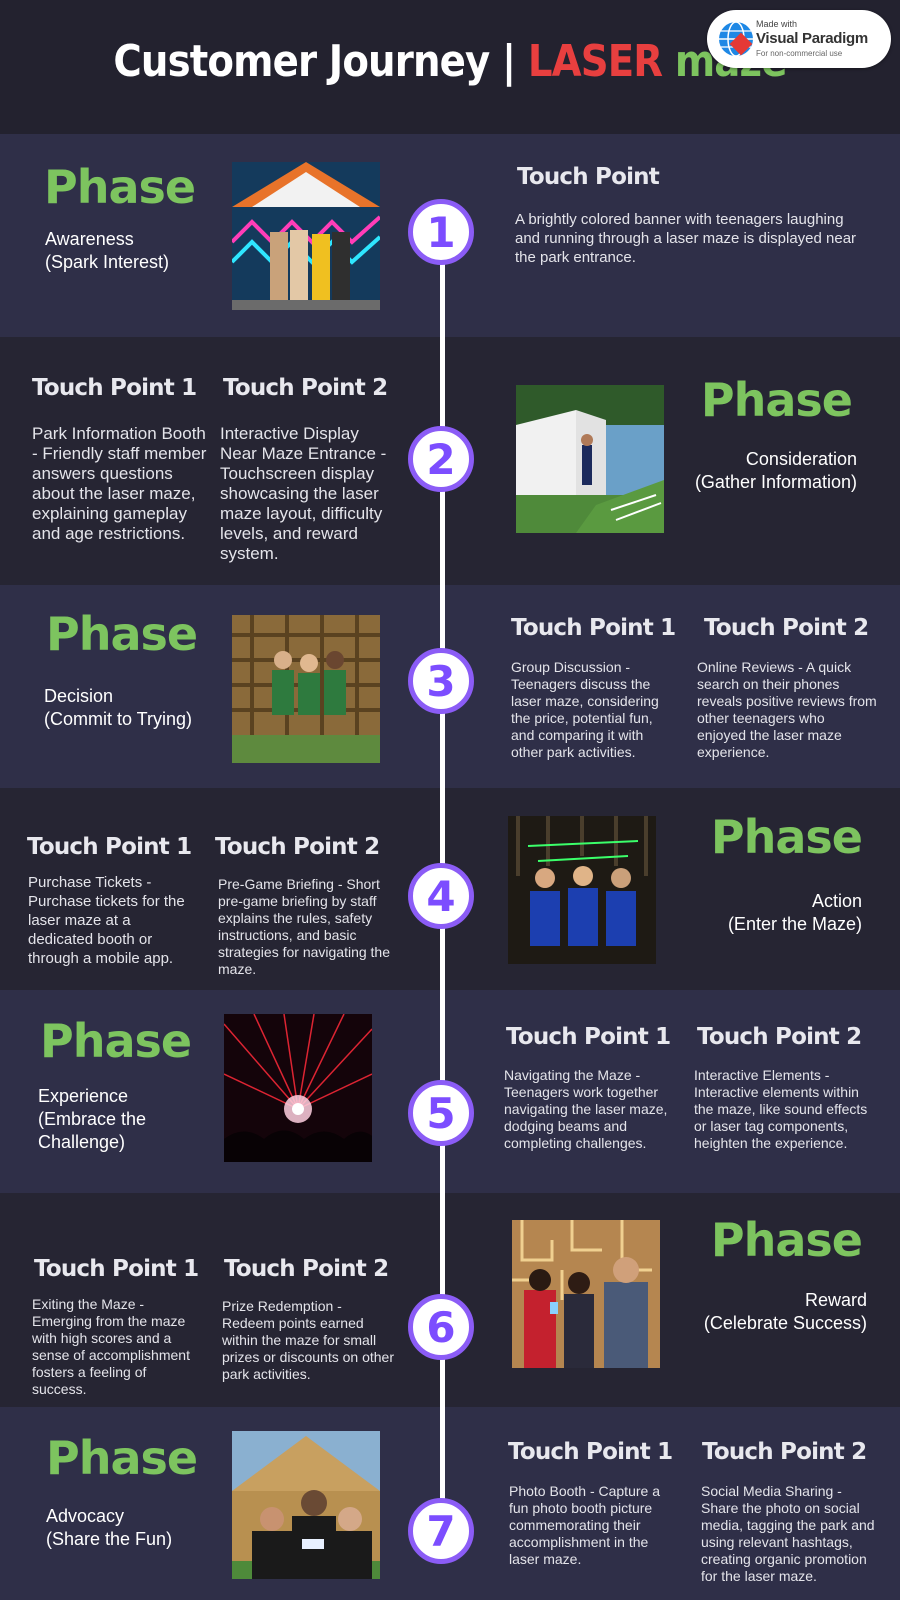 The width and height of the screenshot is (900, 1600). Describe the element at coordinates (320, 61) in the screenshot. I see `title-main: Customer Journey |` at that location.